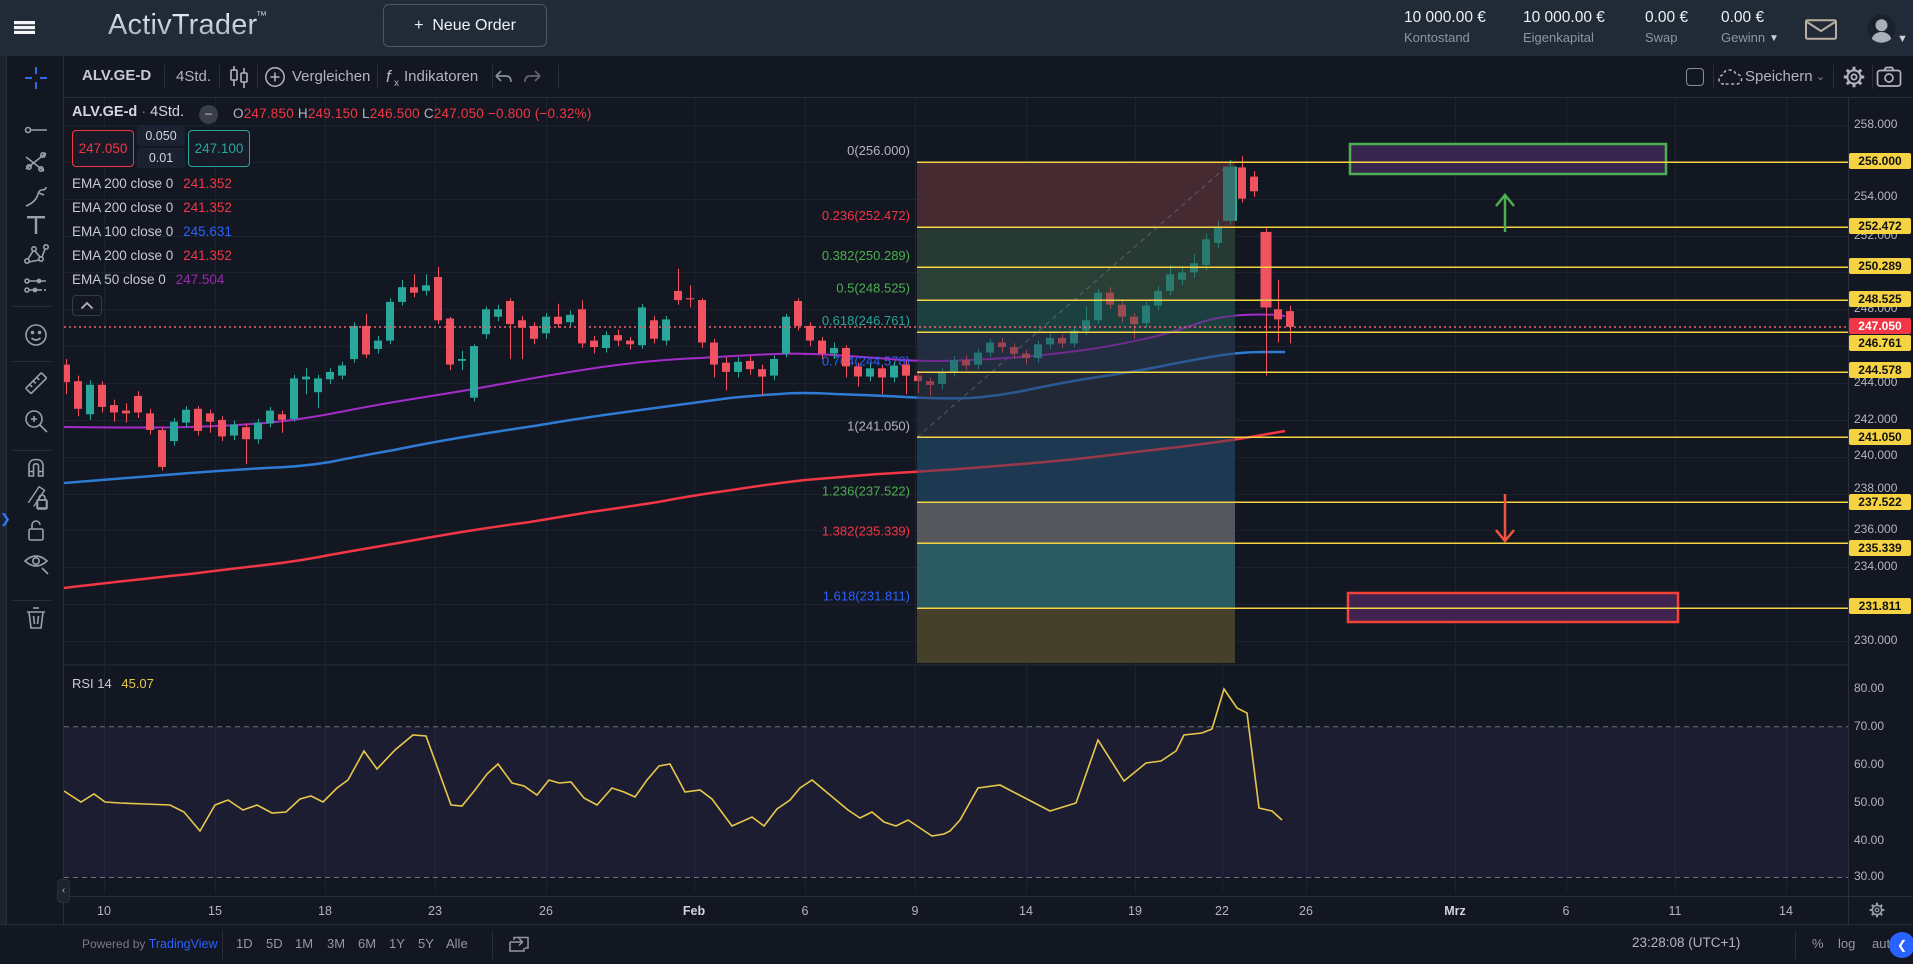  Describe the element at coordinates (1455, 911) in the screenshot. I see `svg-text: Mrz` at that location.